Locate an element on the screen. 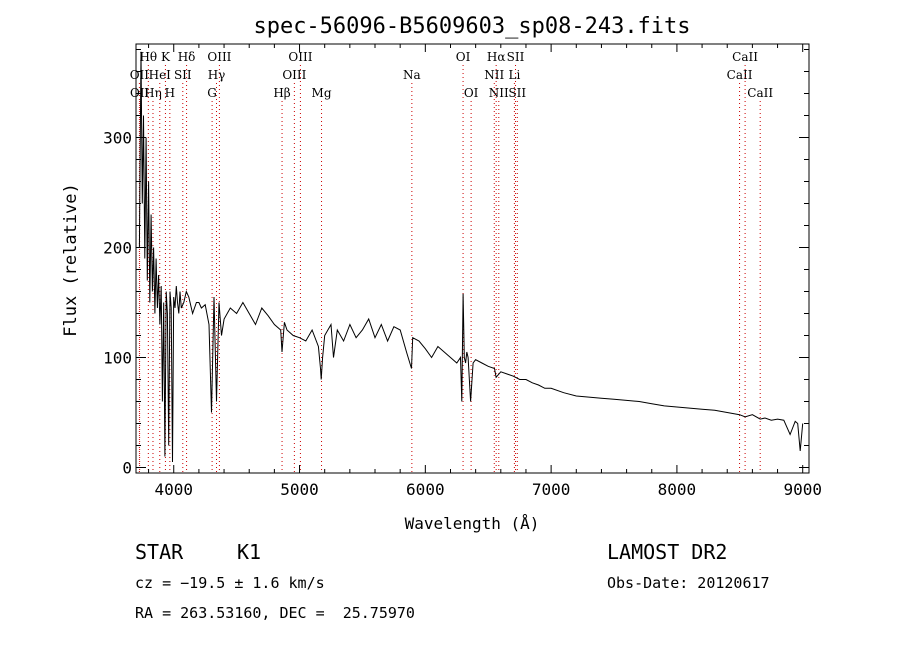  y-tick-label: 300 is located at coordinates (117, 138).